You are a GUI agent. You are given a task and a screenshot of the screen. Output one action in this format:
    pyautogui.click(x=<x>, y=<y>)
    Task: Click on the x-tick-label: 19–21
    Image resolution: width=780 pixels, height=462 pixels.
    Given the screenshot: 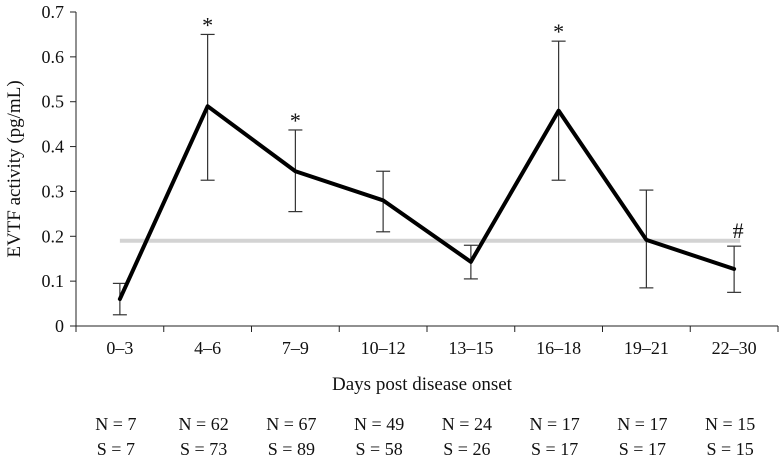 What is the action you would take?
    pyautogui.click(x=646, y=348)
    